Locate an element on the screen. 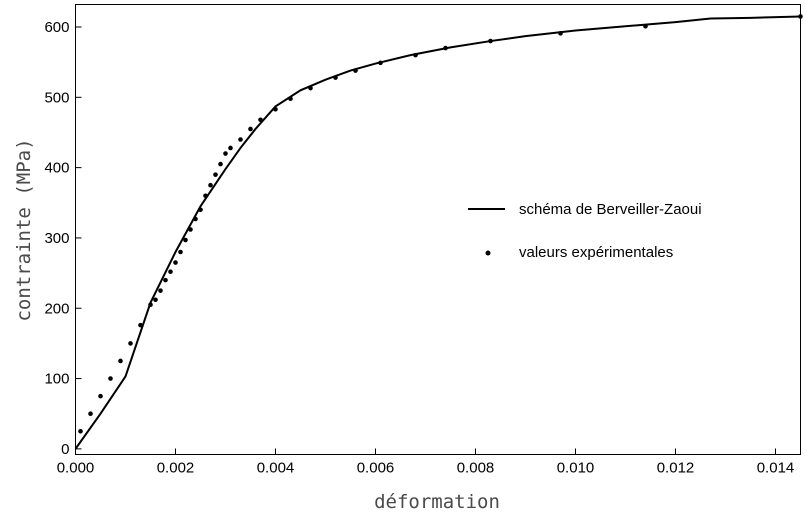  x-tick-label: 0.008 is located at coordinates (476, 468).